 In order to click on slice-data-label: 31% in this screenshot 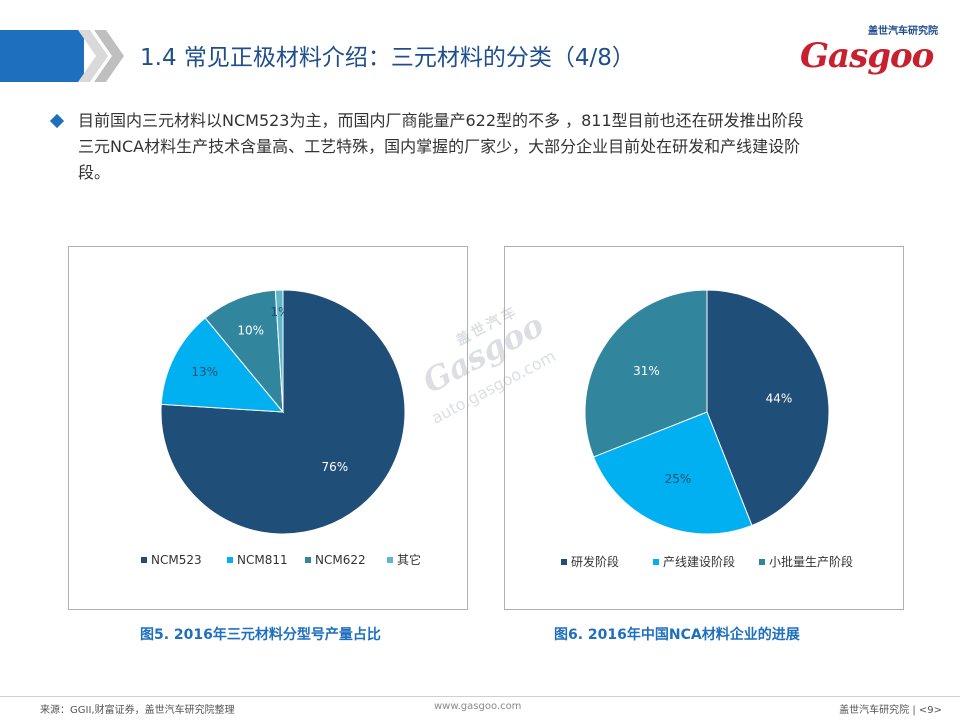, I will do `click(646, 371)`.